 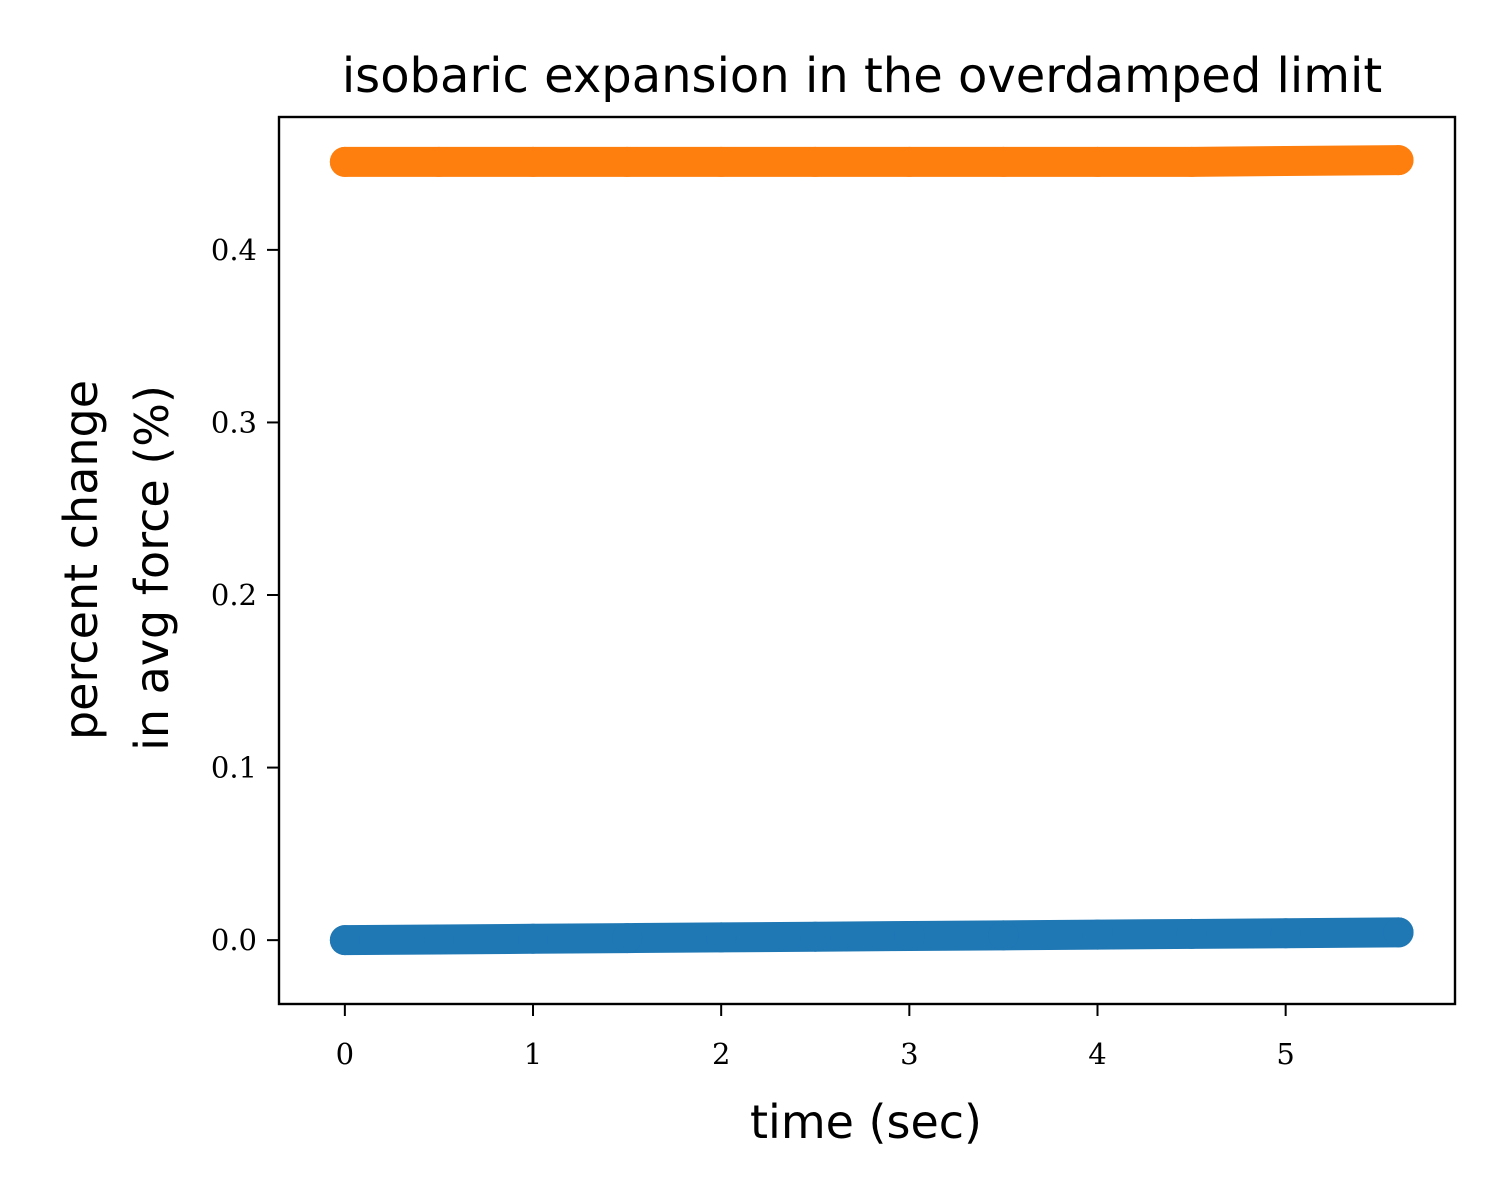 I want to click on series-0-points-band, so click(x=871, y=936).